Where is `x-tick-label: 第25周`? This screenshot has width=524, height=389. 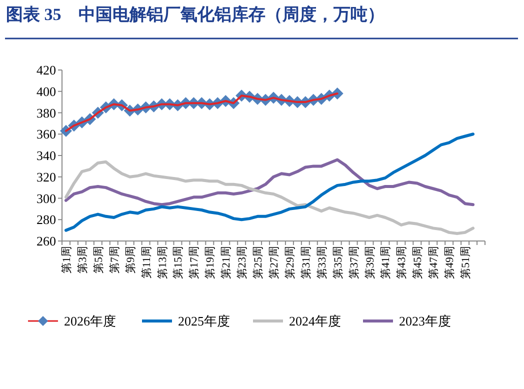
x-tick-label: 第25周 is located at coordinates (258, 262).